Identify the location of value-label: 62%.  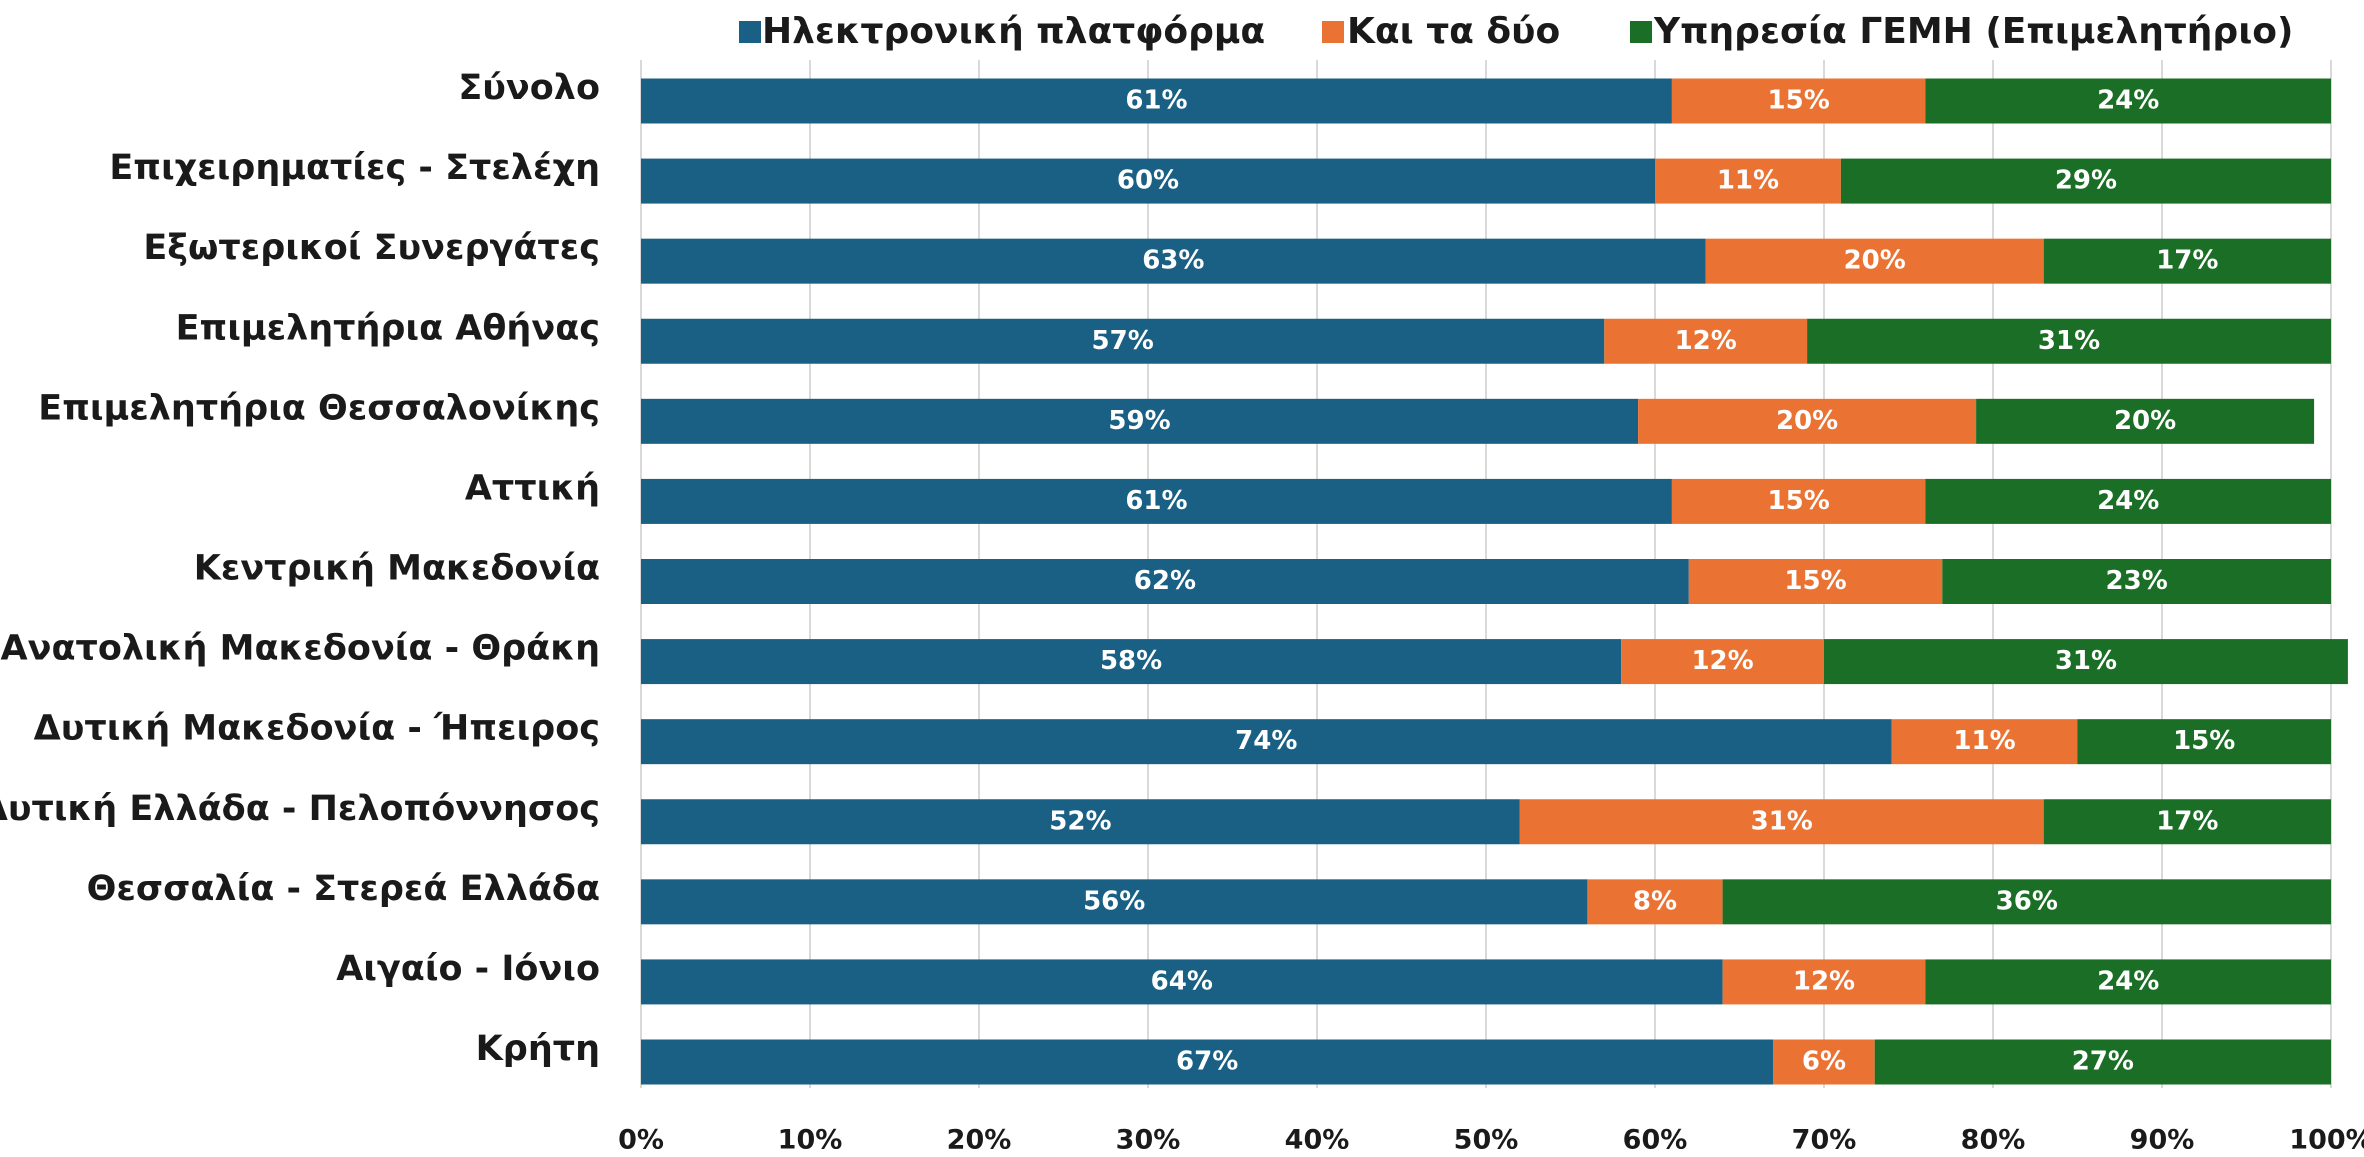
(1165, 581).